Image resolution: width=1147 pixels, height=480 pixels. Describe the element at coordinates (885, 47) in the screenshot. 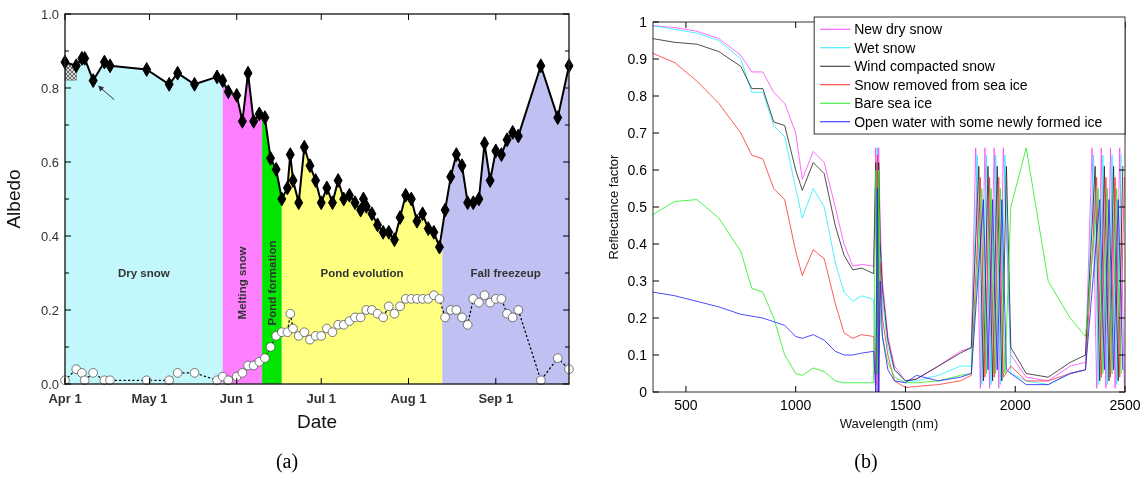

I see `legend-label: Wet snow` at that location.